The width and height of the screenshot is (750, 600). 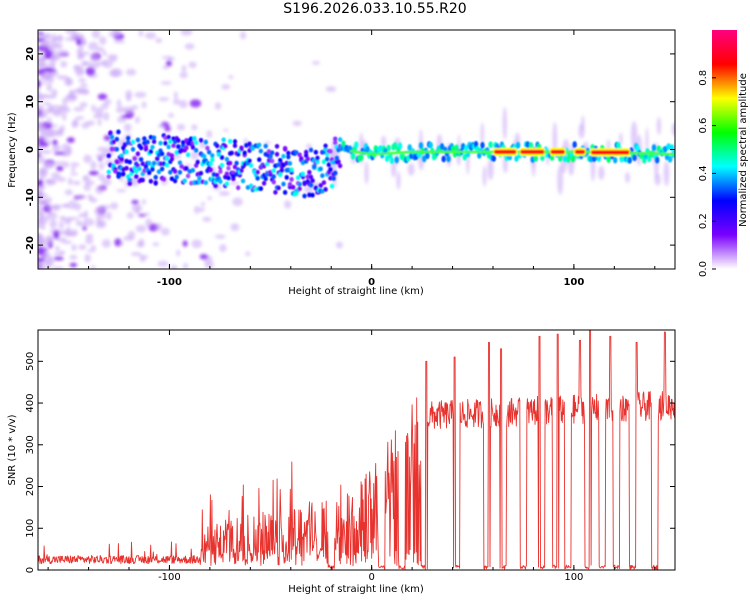 I want to click on y-tick-label: 0, so click(x=30, y=149).